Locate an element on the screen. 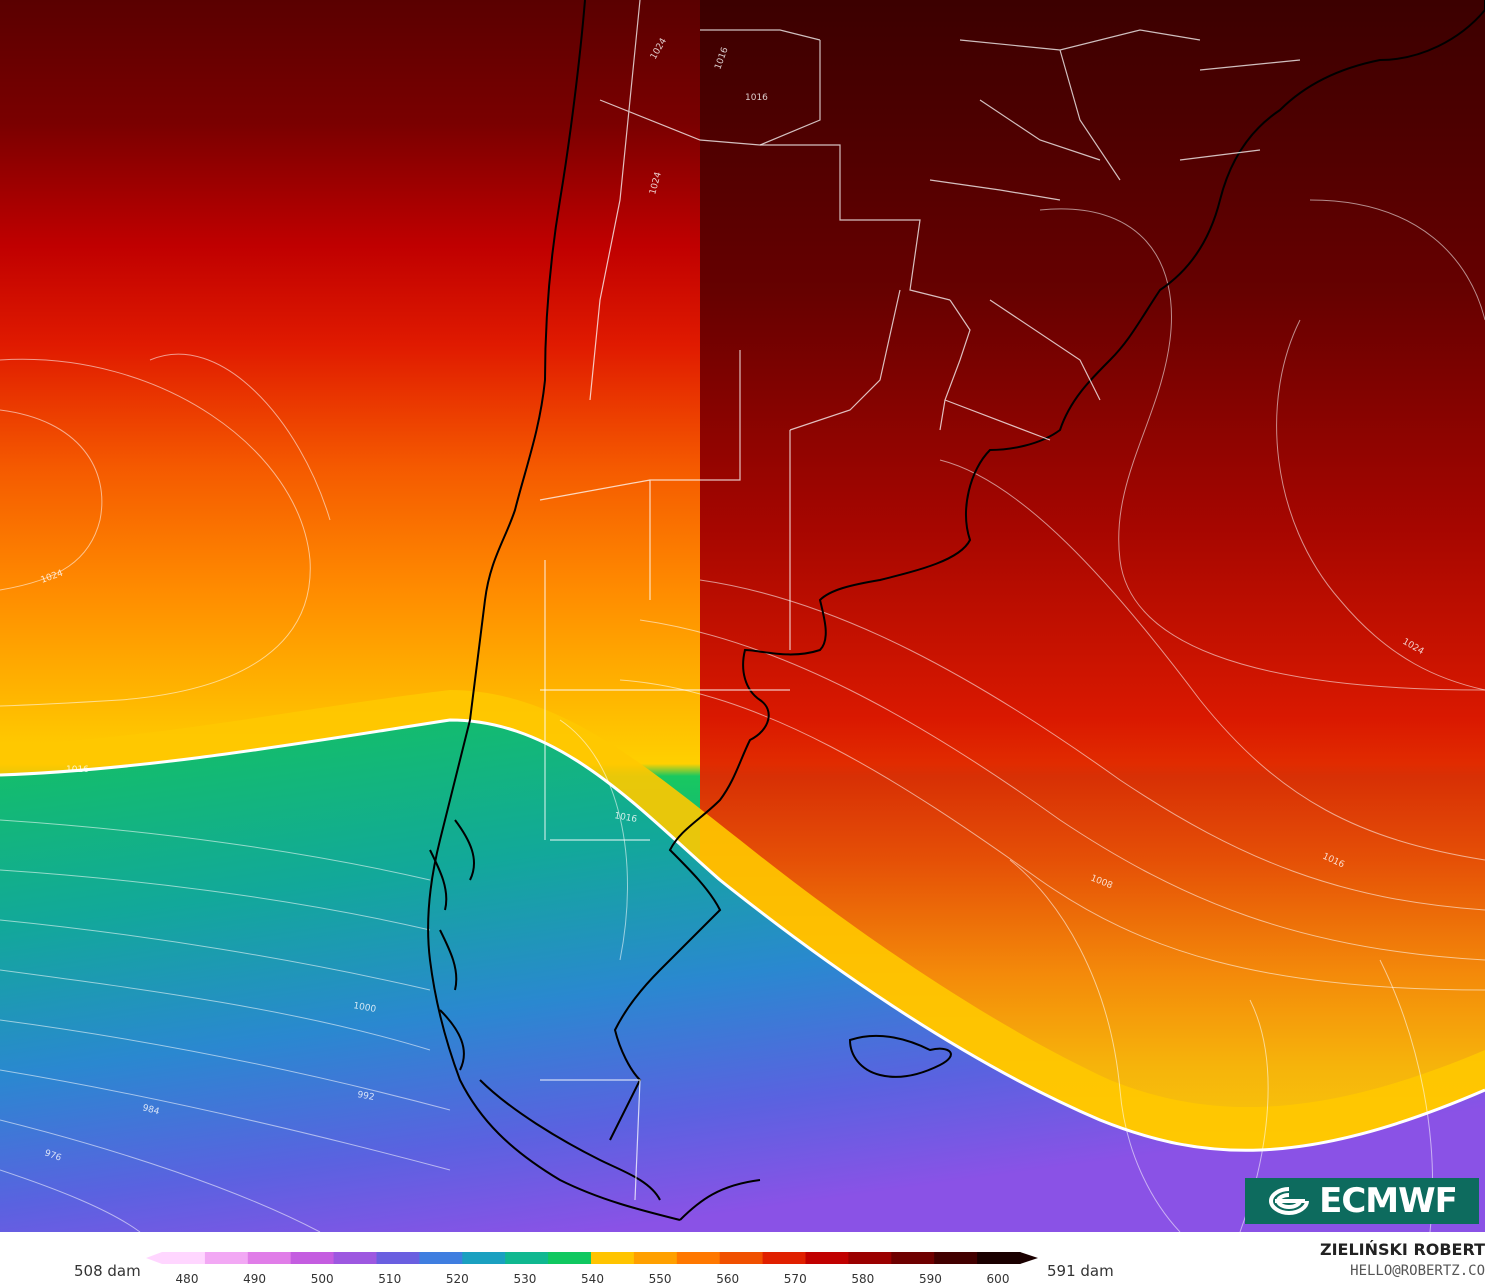 Image resolution: width=1485 pixels, height=1287 pixels. colorbar-tick-label: 480 is located at coordinates (187, 1279).